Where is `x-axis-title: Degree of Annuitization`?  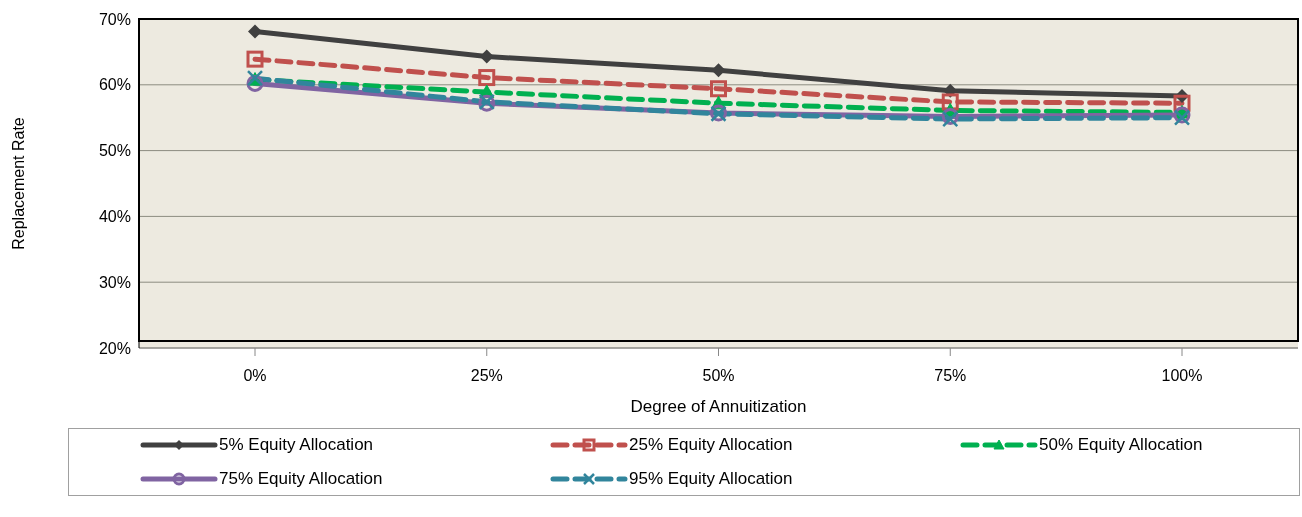 x-axis-title: Degree of Annuitization is located at coordinates (718, 406).